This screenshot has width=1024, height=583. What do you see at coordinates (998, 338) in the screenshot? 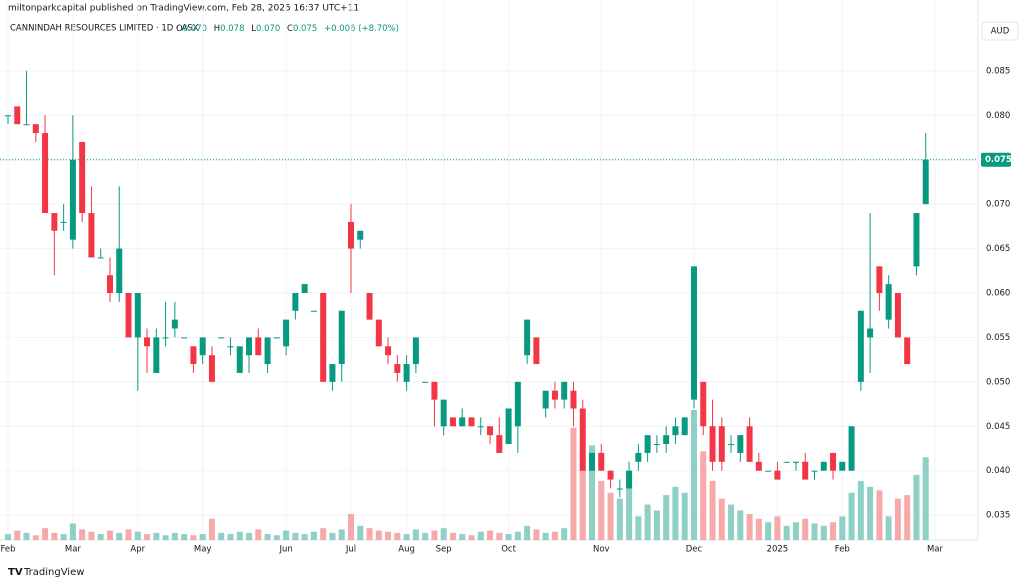
I see `y-tick-label: 0.055` at bounding box center [998, 338].